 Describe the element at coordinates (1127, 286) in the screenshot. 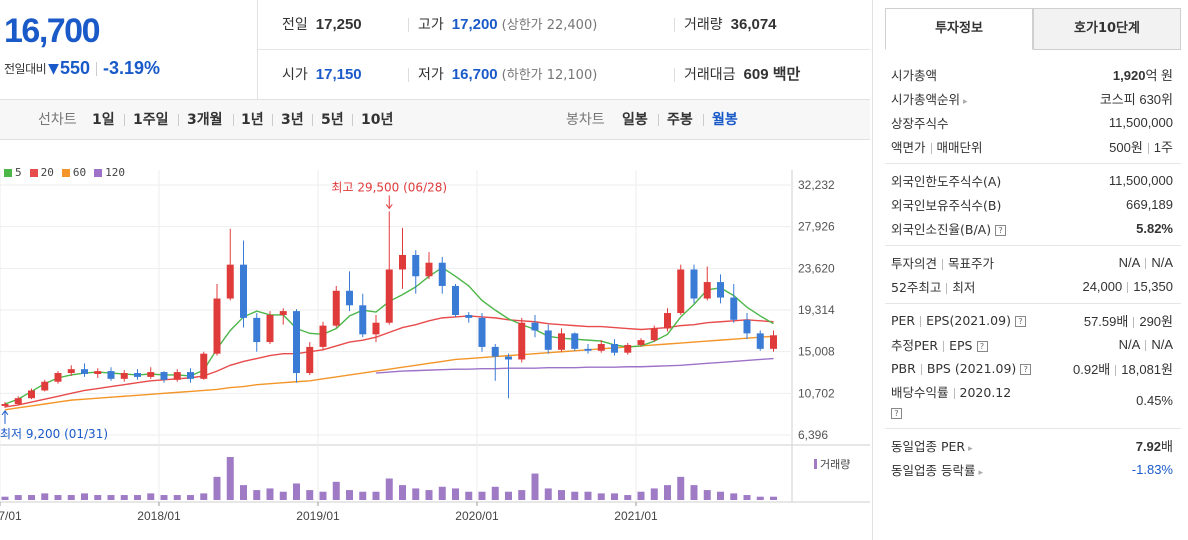

I see `week52-row-value: 24,000 15,350` at that location.